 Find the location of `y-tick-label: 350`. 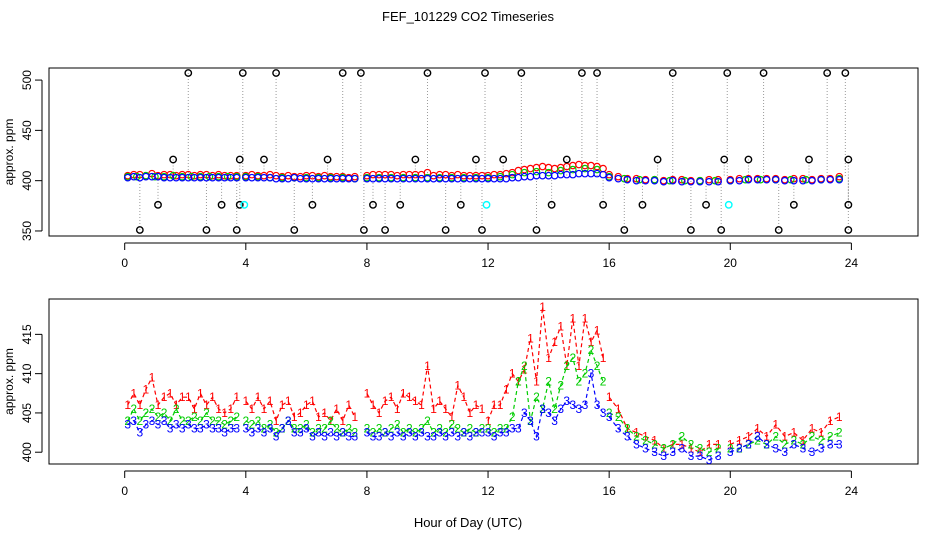

y-tick-label: 350 is located at coordinates (27, 231).